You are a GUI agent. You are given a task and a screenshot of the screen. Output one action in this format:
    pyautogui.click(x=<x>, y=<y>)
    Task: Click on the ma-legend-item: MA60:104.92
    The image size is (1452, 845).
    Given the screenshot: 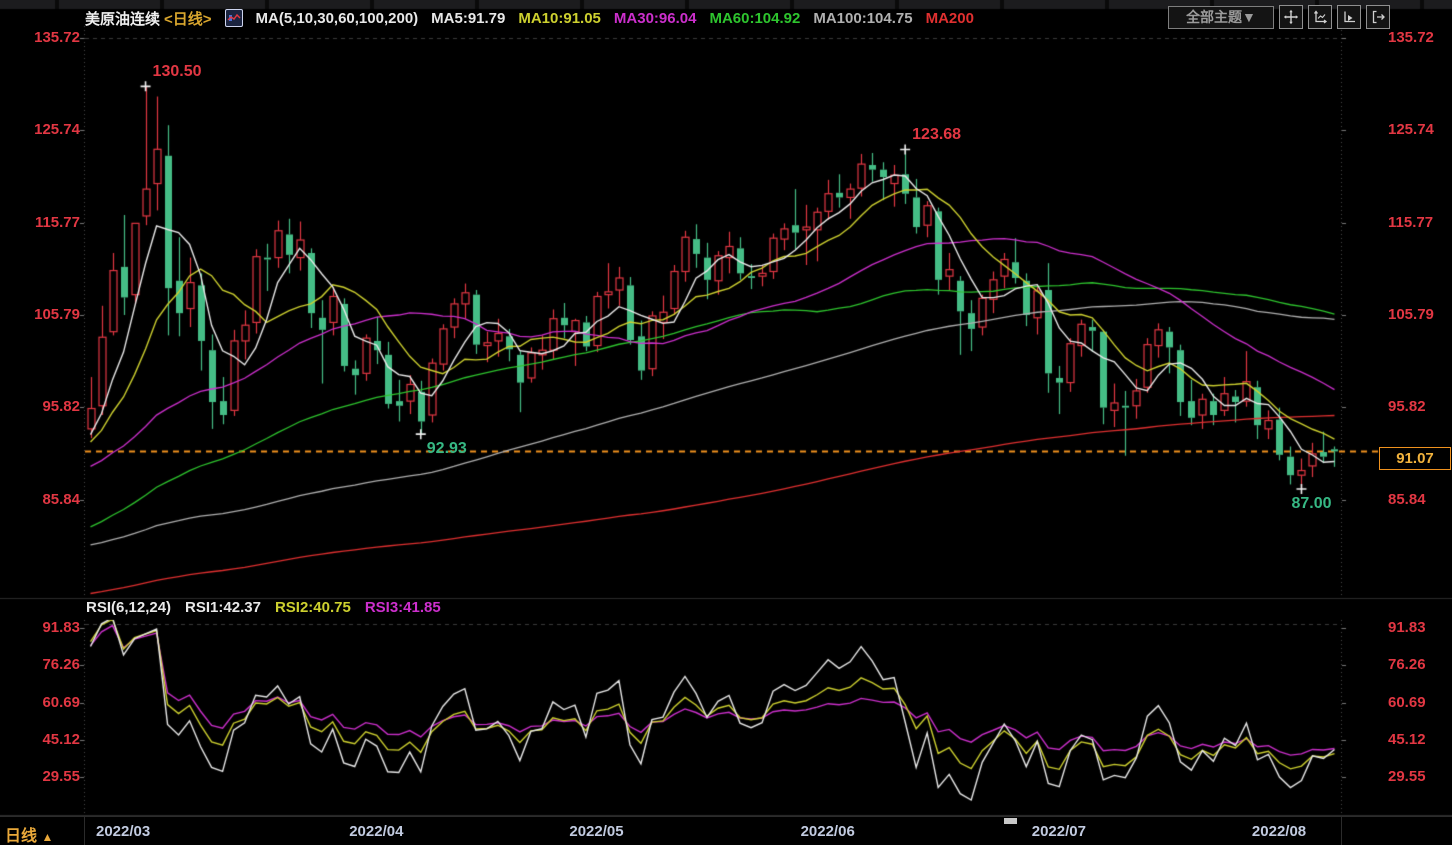 What is the action you would take?
    pyautogui.click(x=755, y=18)
    